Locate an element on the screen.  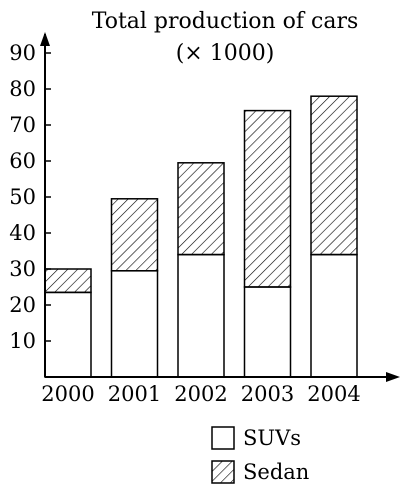
y-tick-label: 10 is located at coordinates (22, 341).